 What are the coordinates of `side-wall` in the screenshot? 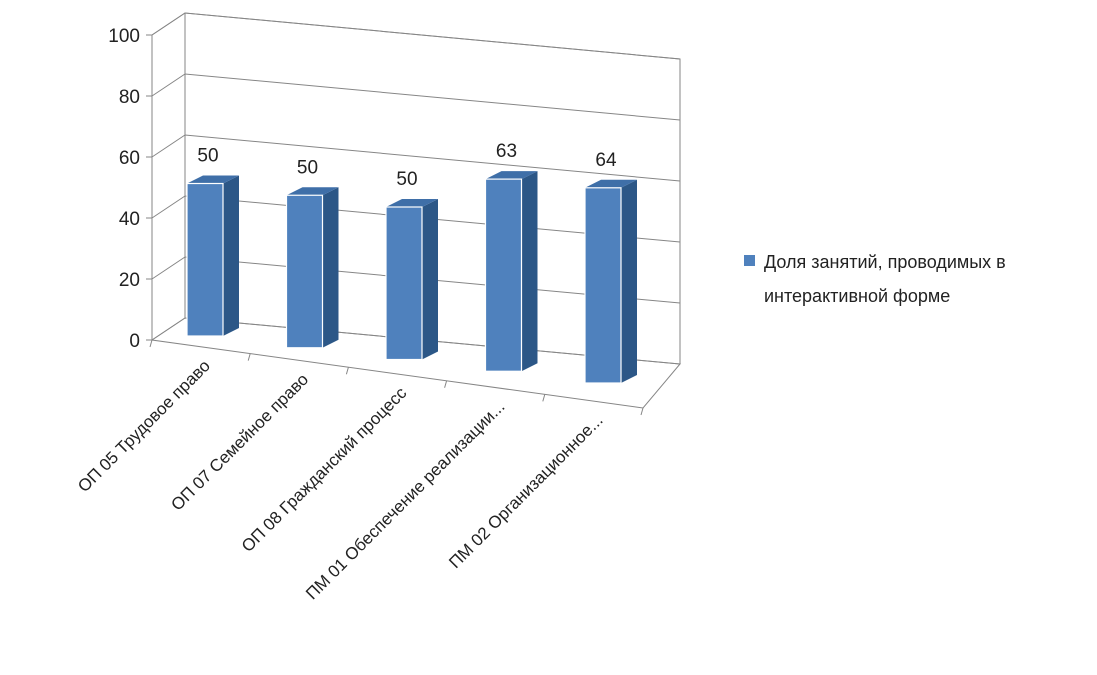 It's located at (168, 176).